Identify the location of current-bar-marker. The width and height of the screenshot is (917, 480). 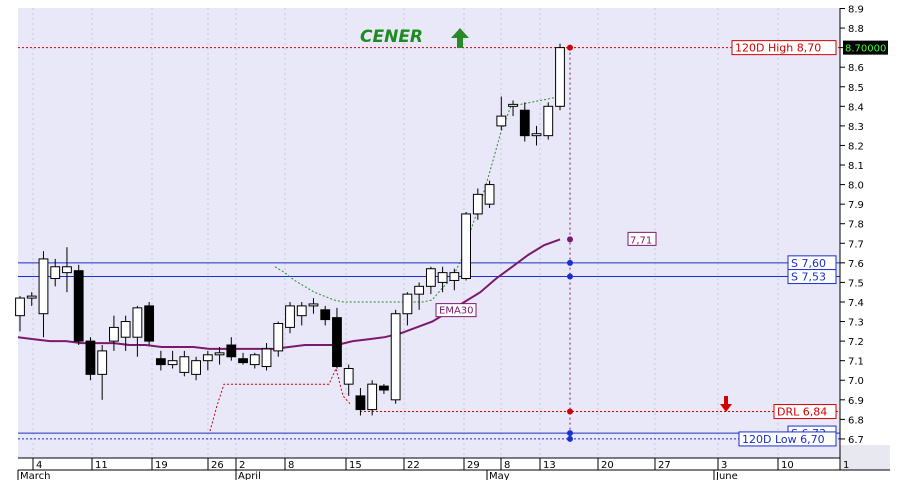
(570, 243).